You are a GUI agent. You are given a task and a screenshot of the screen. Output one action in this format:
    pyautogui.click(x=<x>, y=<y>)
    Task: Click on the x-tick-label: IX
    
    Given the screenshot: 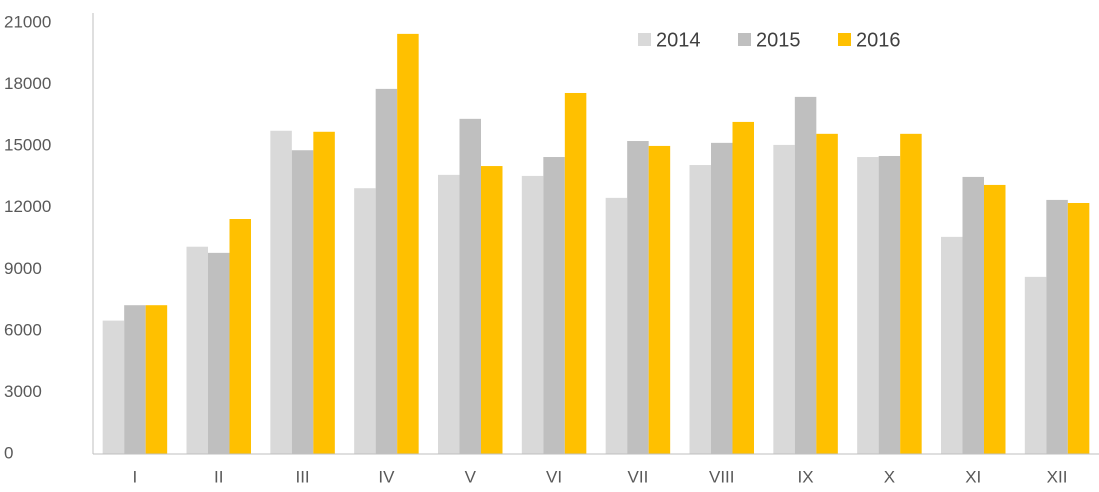 What is the action you would take?
    pyautogui.click(x=806, y=476)
    